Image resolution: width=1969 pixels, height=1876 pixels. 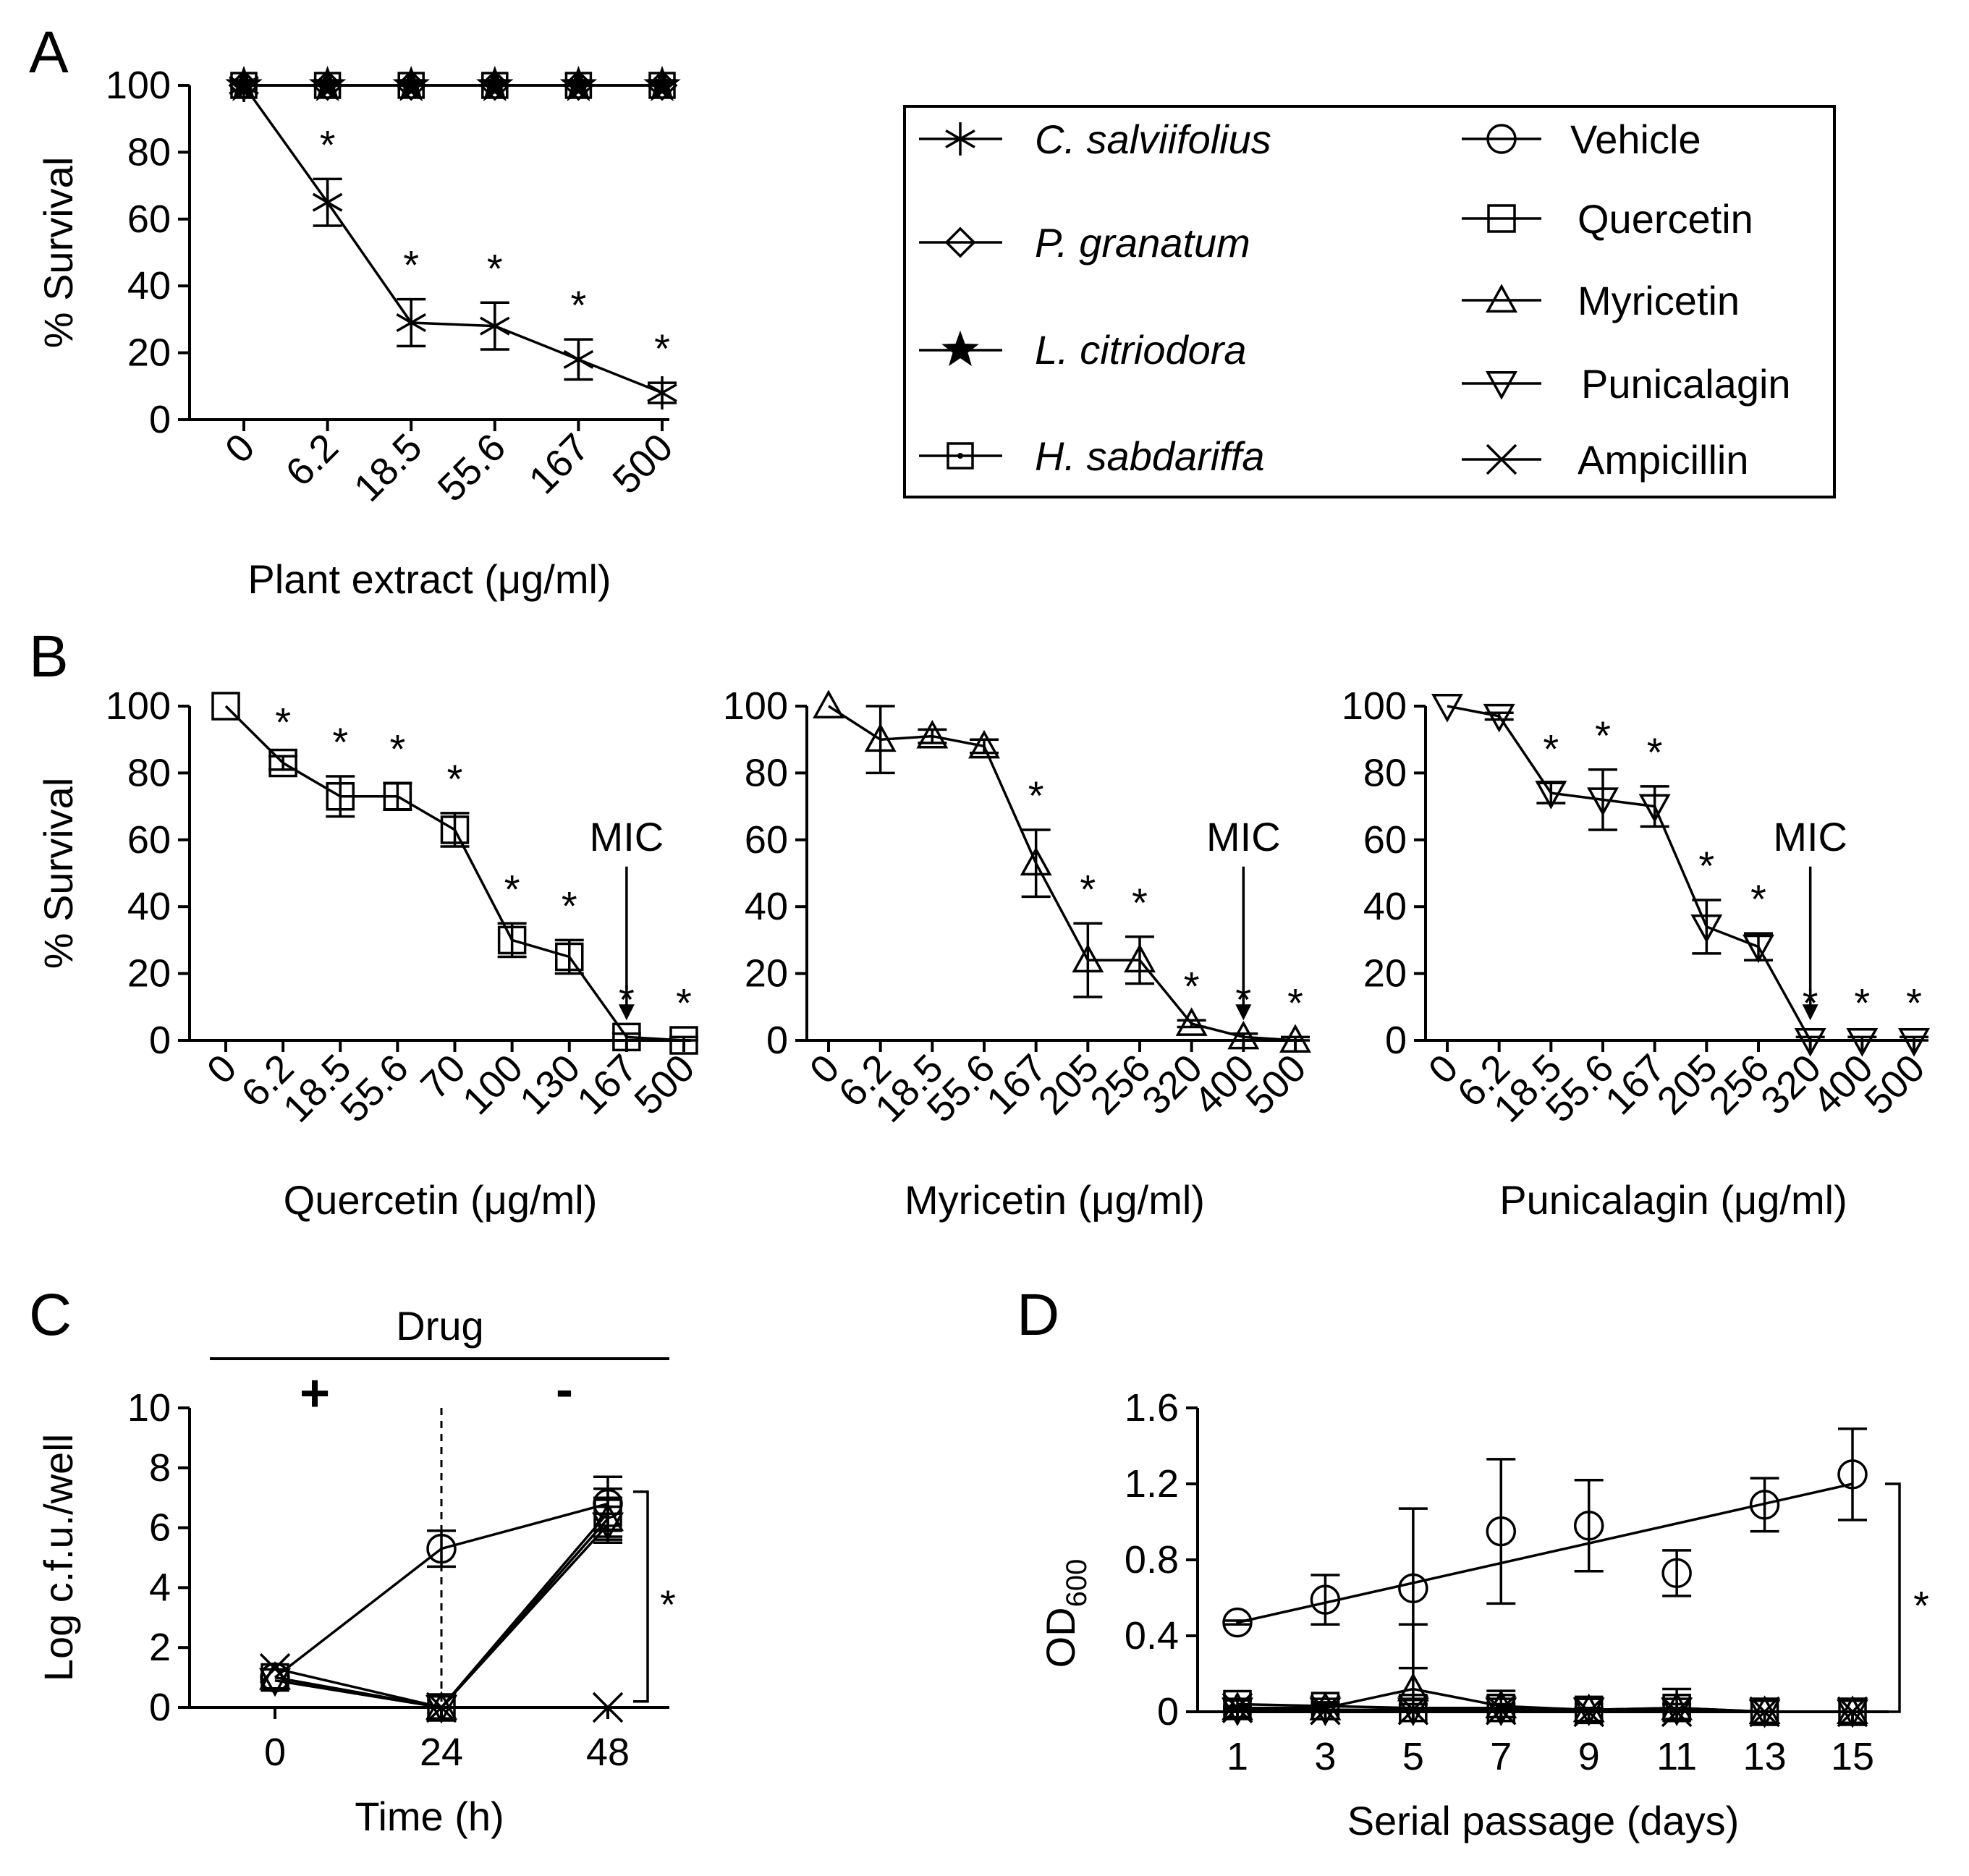 What do you see at coordinates (1413, 1756) in the screenshot?
I see `x-tick-label: 5` at bounding box center [1413, 1756].